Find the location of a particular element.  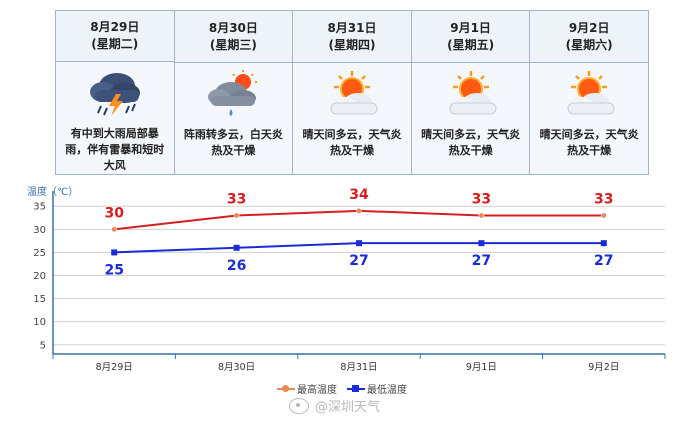

legend-label-low: 最低温度 is located at coordinates (387, 390).